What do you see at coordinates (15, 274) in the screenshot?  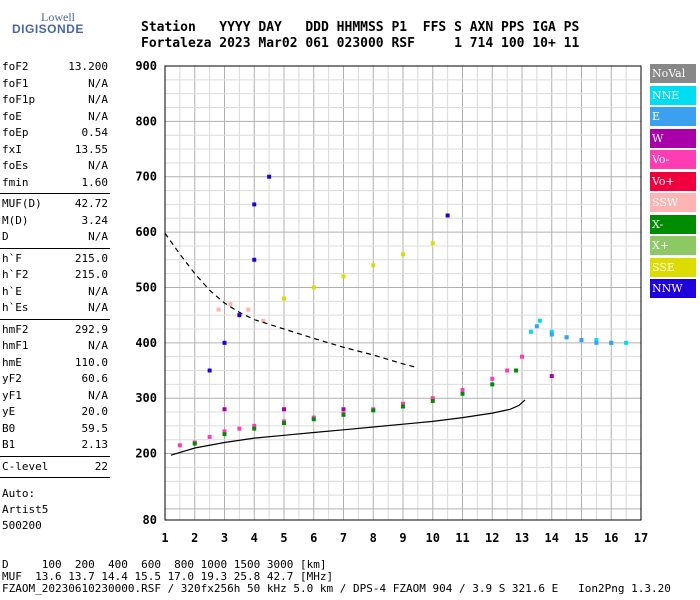 I see `param-name: h`F2` at bounding box center [15, 274].